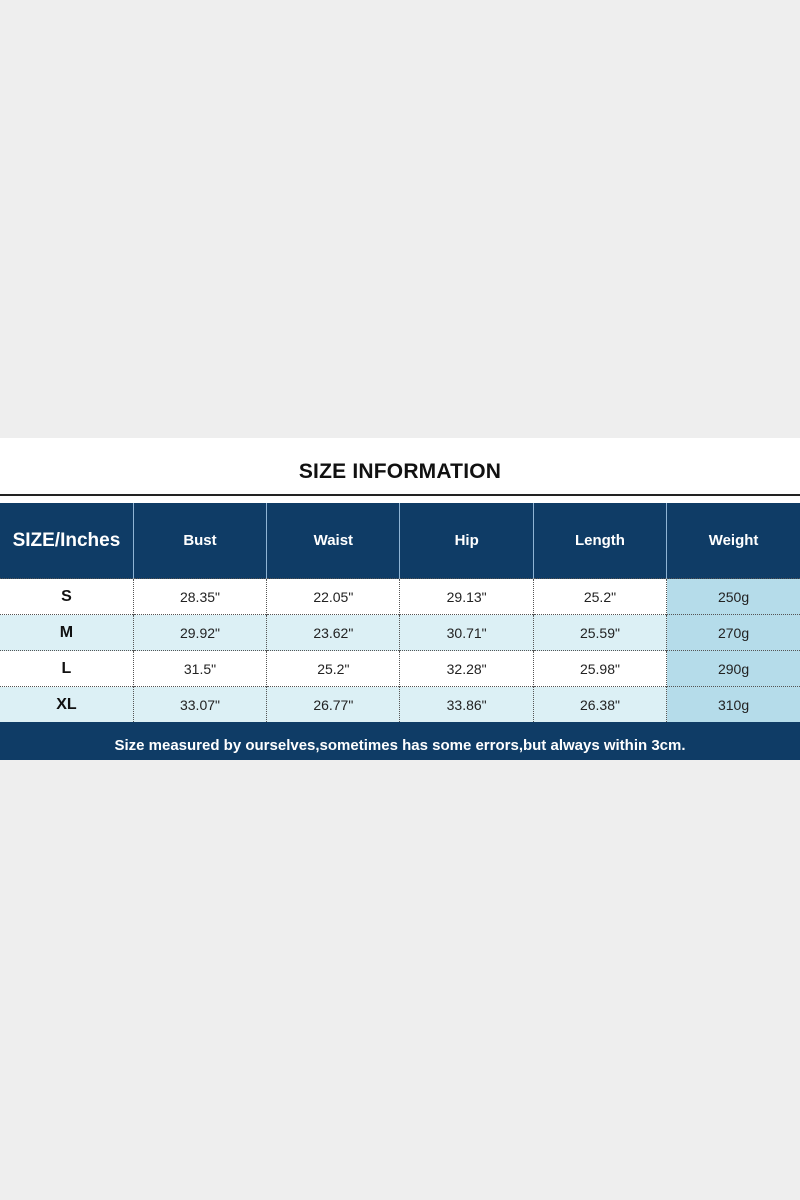  Describe the element at coordinates (333, 541) in the screenshot. I see `column-header: Waist` at that location.